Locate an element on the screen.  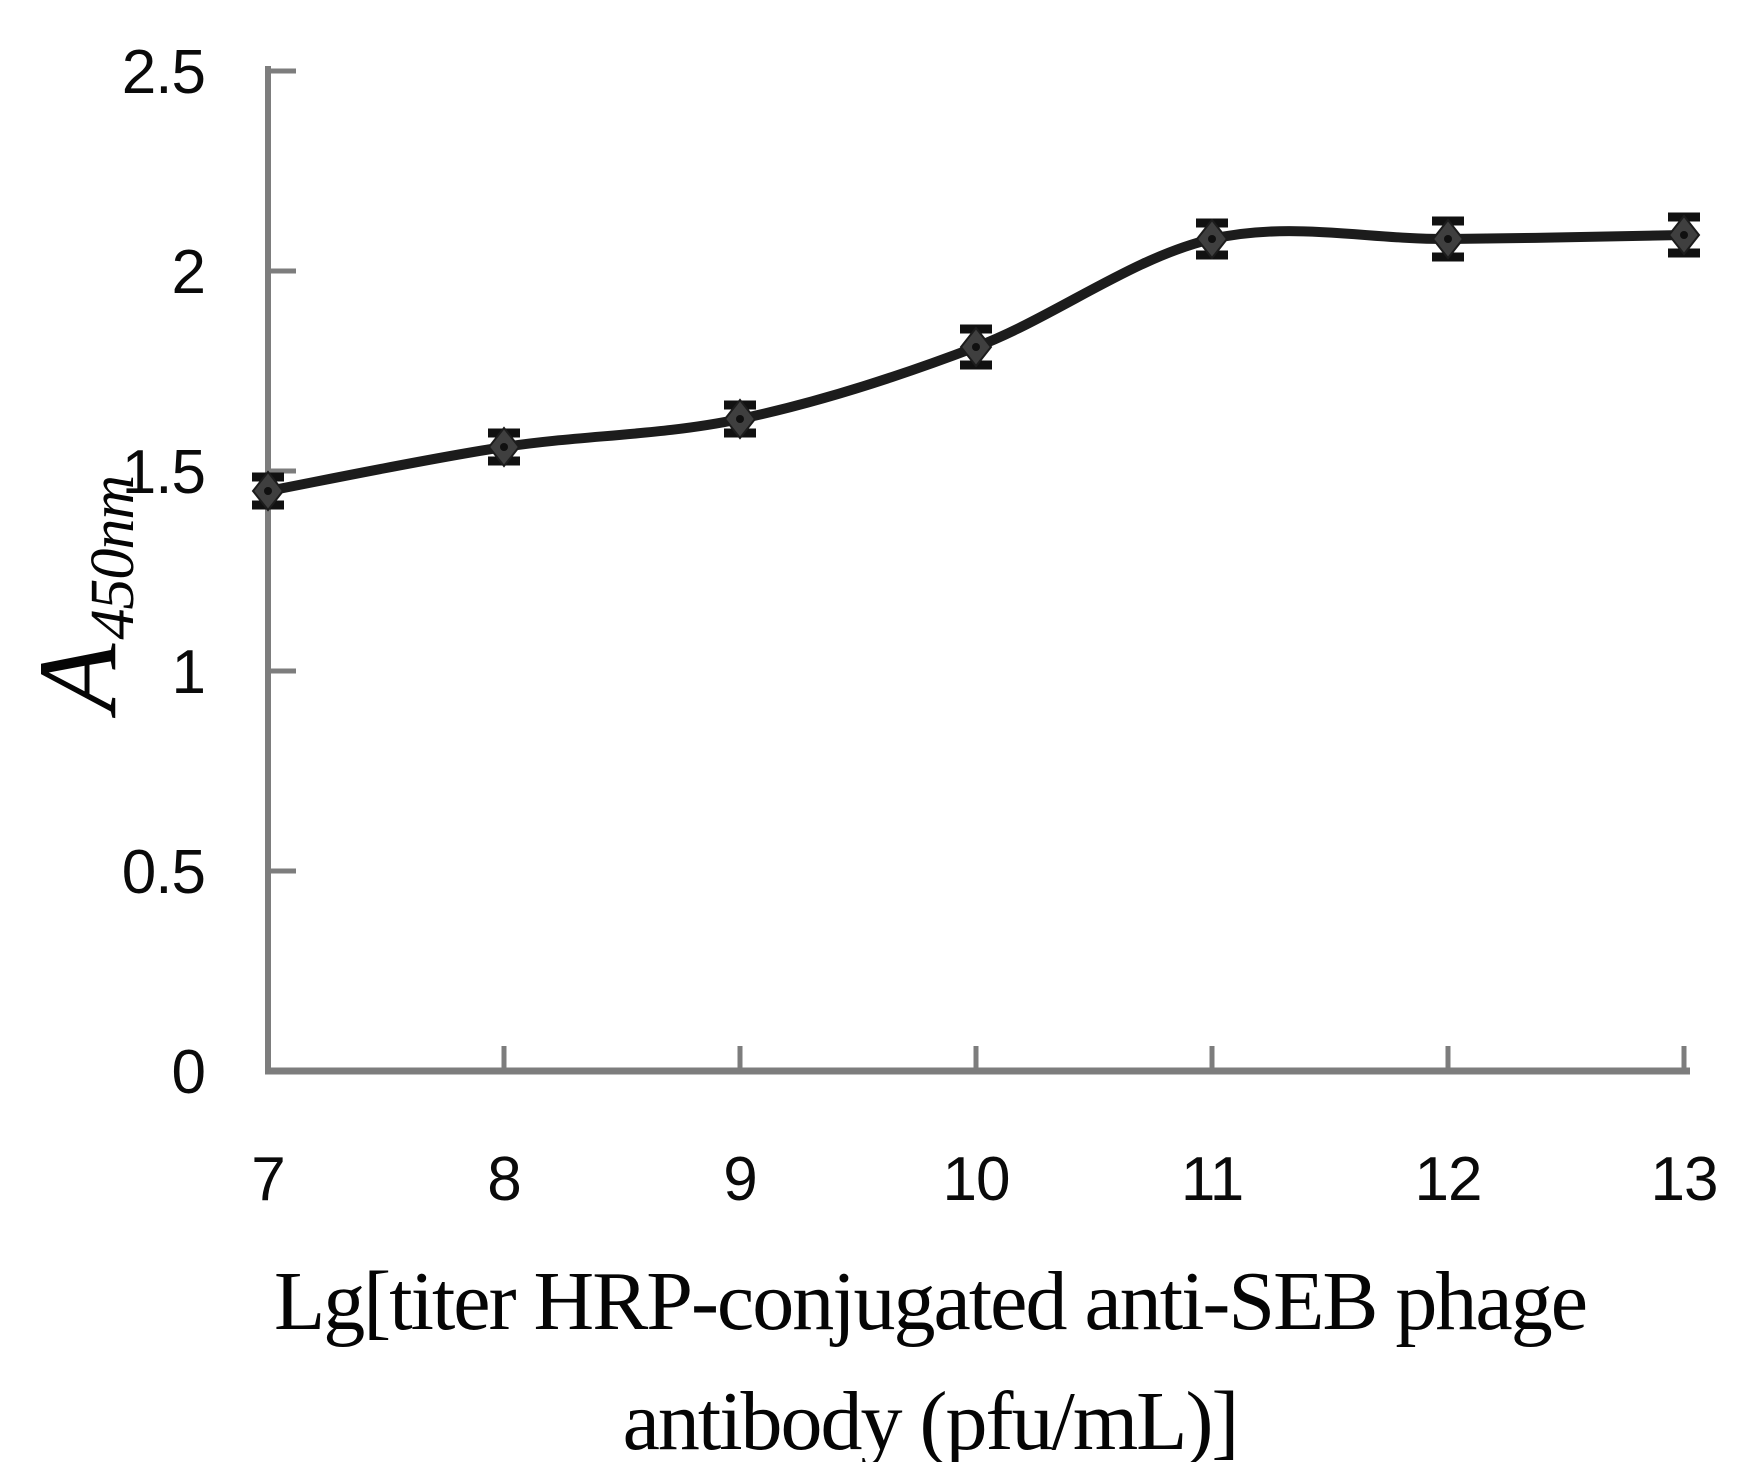
x-tick-label: 8 is located at coordinates (503, 1179).